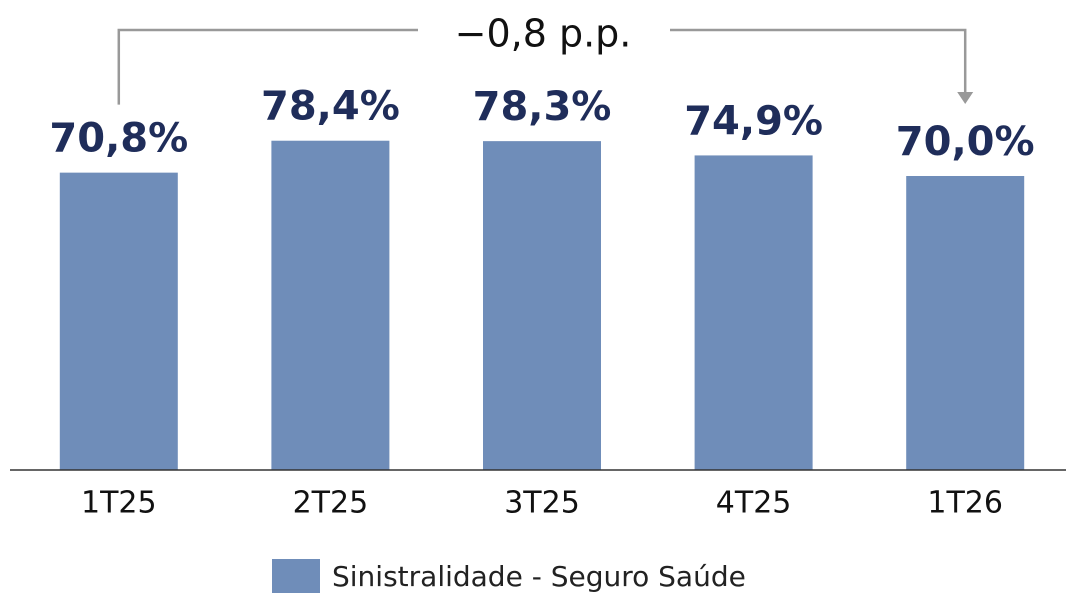  Describe the element at coordinates (296, 576) in the screenshot. I see `legend-swatch` at that location.